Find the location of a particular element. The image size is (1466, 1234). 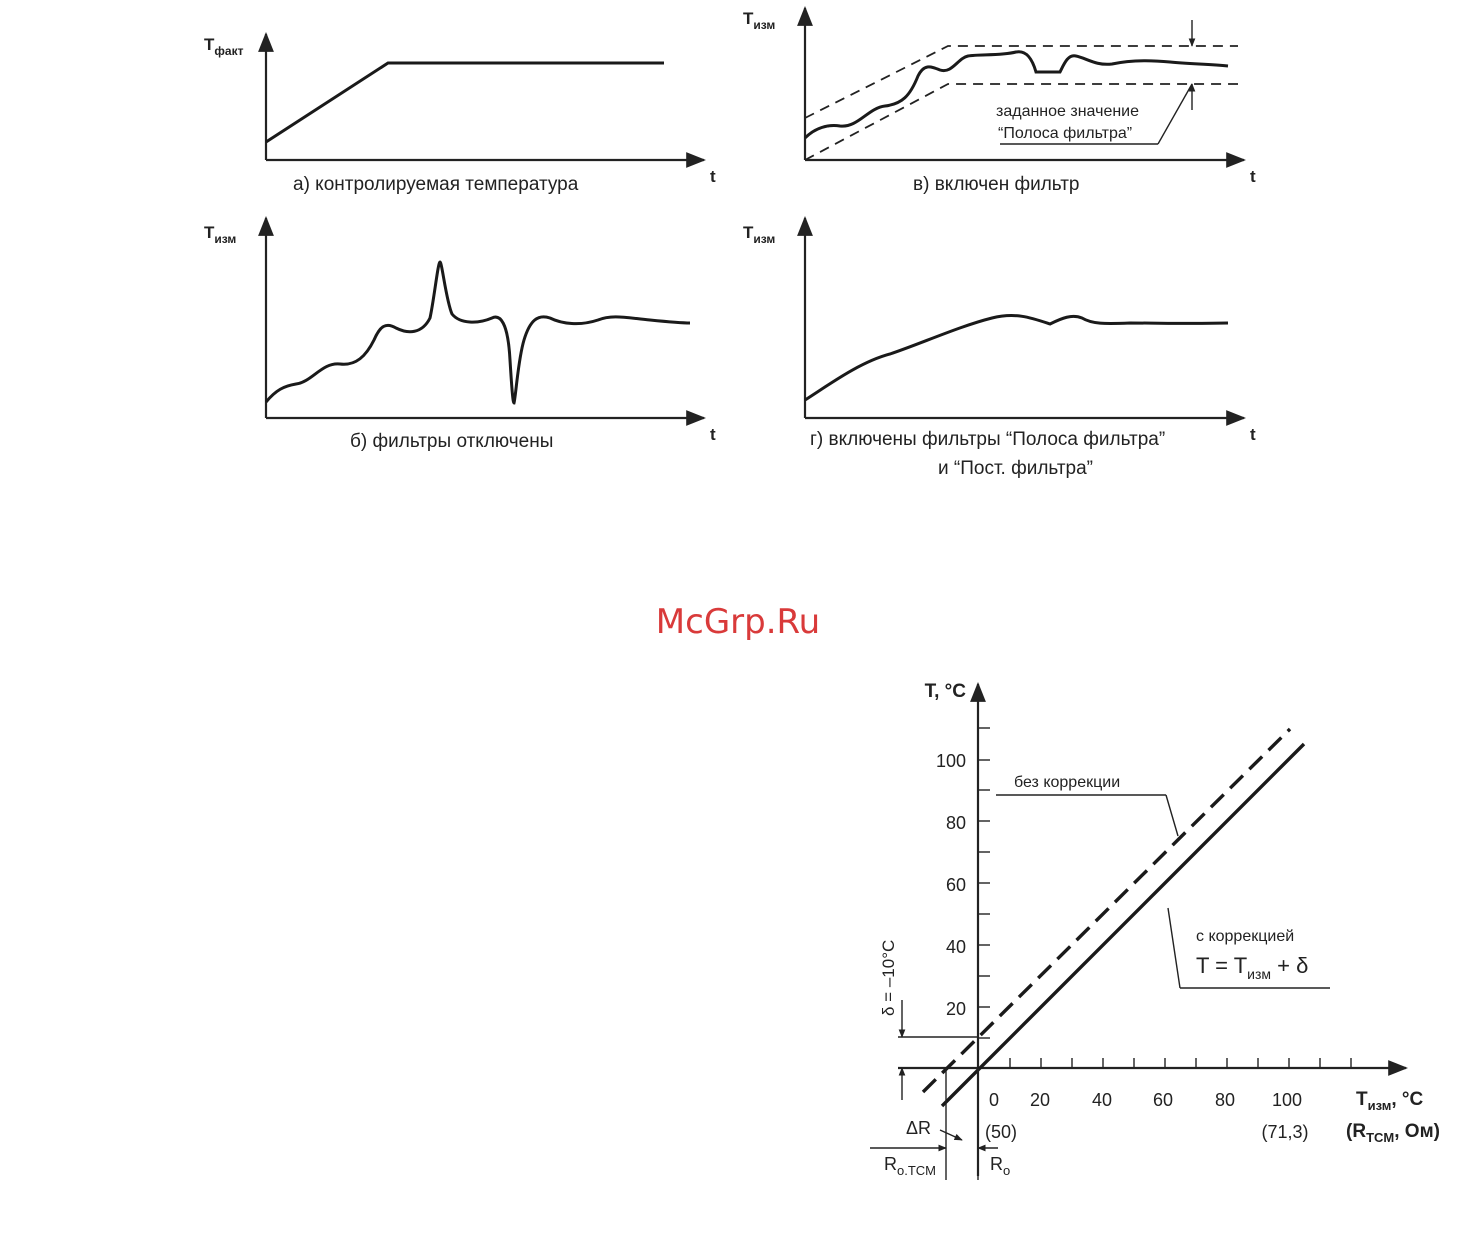

panel-a: Tфакт t а) контролируемая температура is located at coordinates (460, 113).